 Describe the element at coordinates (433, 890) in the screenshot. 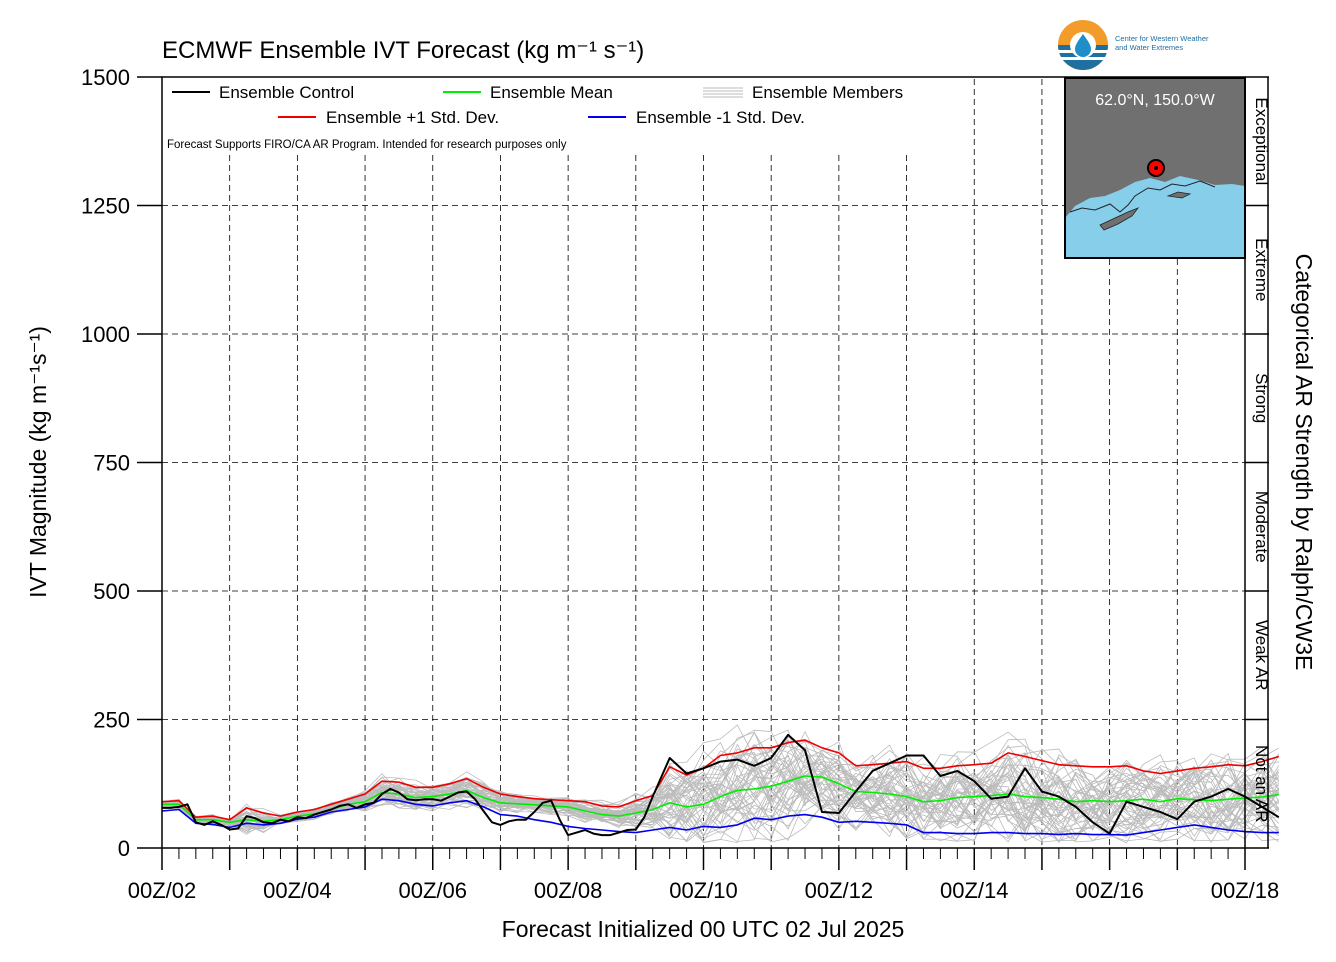

I see `x-tick-label: 00Z/06` at that location.